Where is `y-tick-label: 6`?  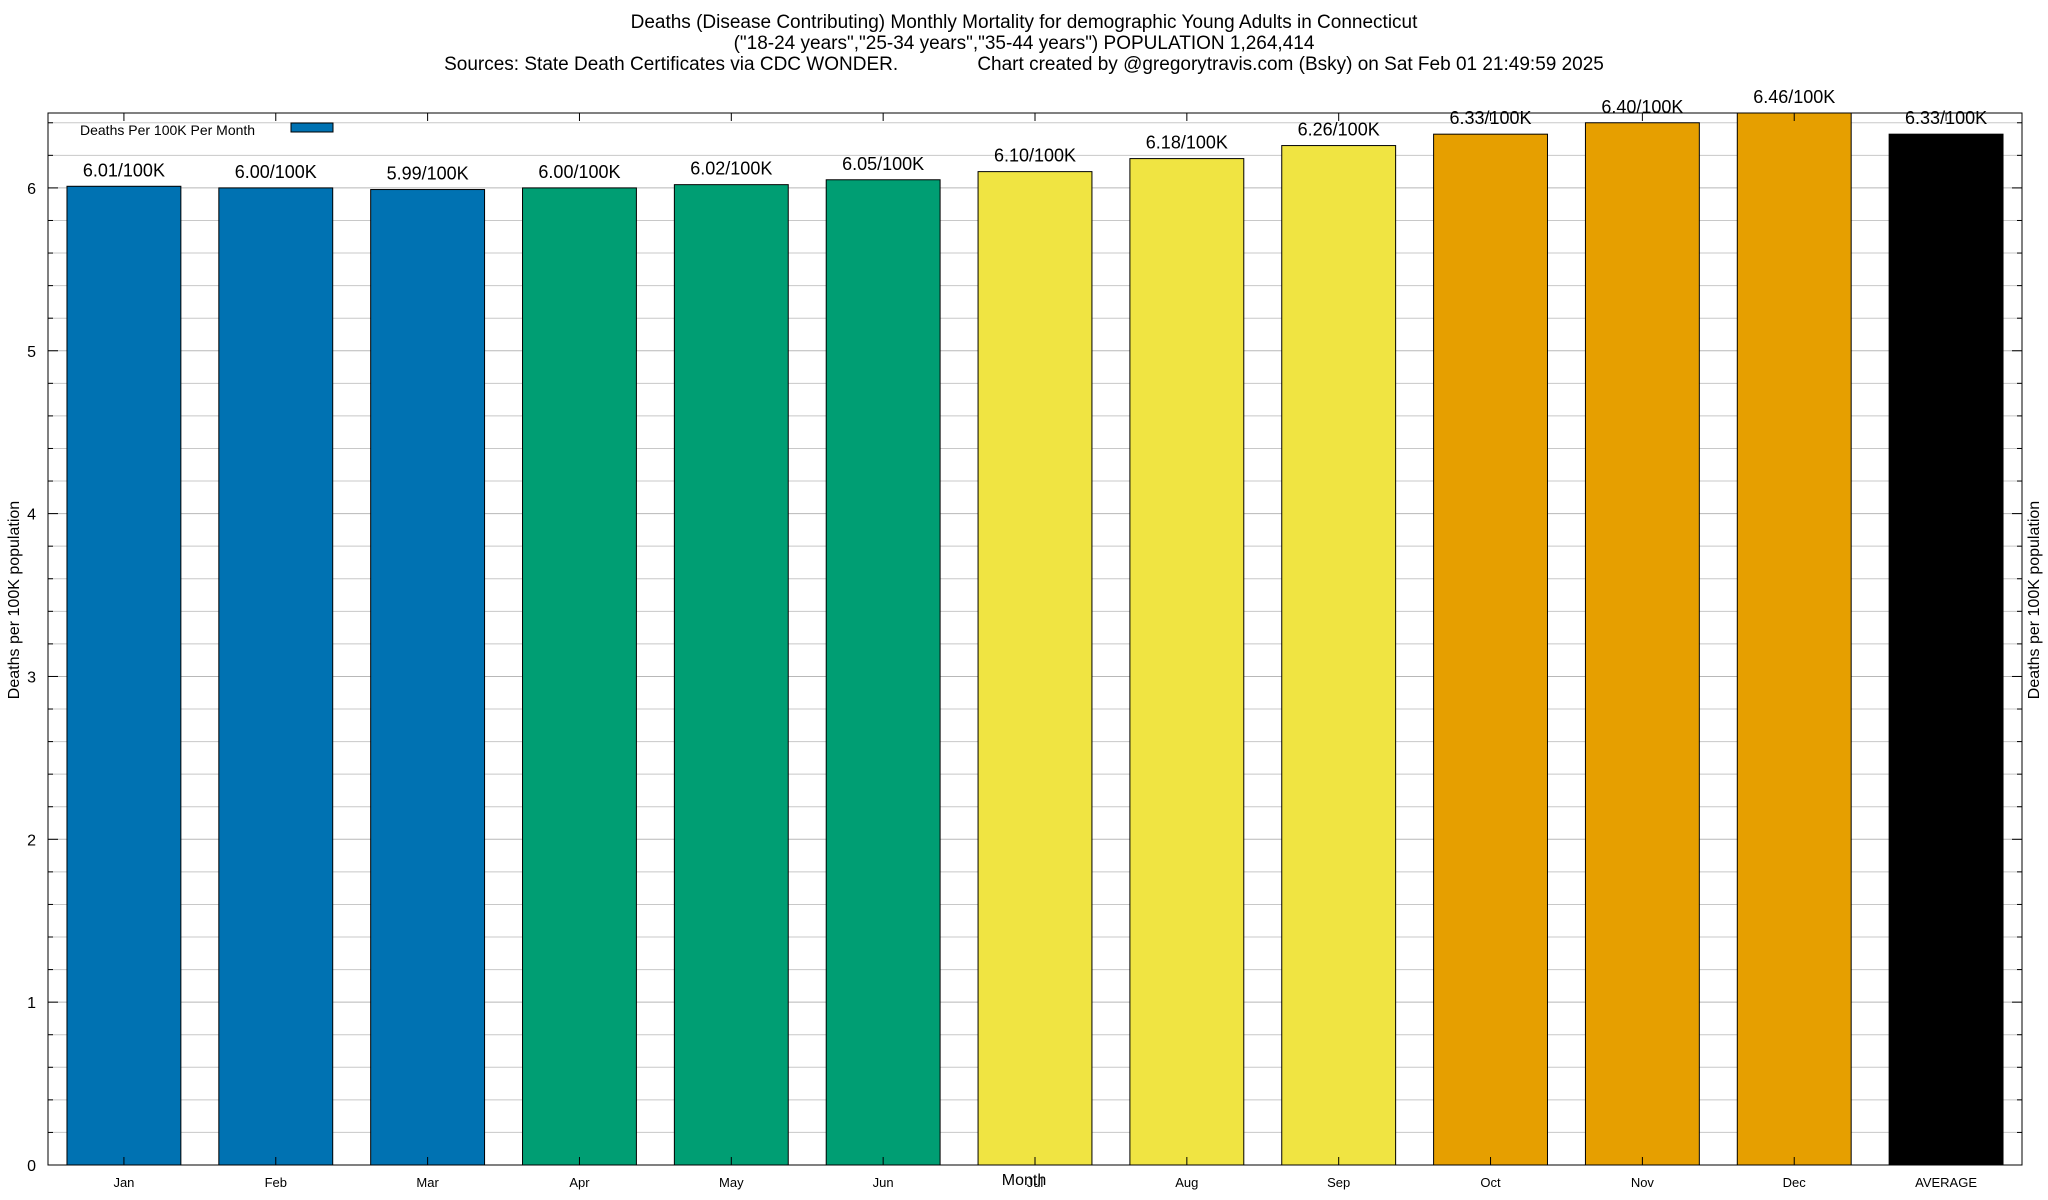 y-tick-label: 6 is located at coordinates (31, 189).